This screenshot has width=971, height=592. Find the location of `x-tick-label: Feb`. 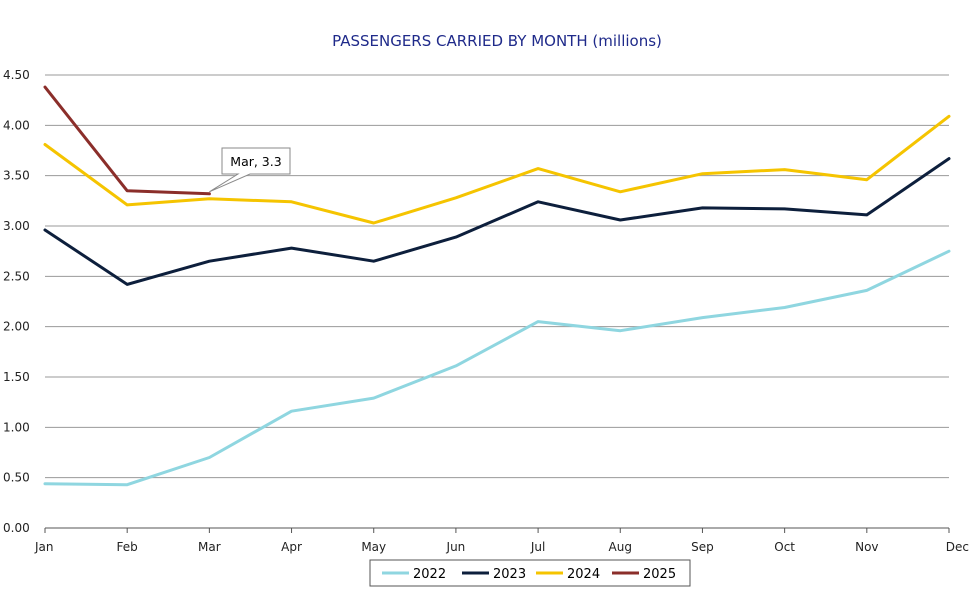

x-tick-label: Feb is located at coordinates (127, 547).